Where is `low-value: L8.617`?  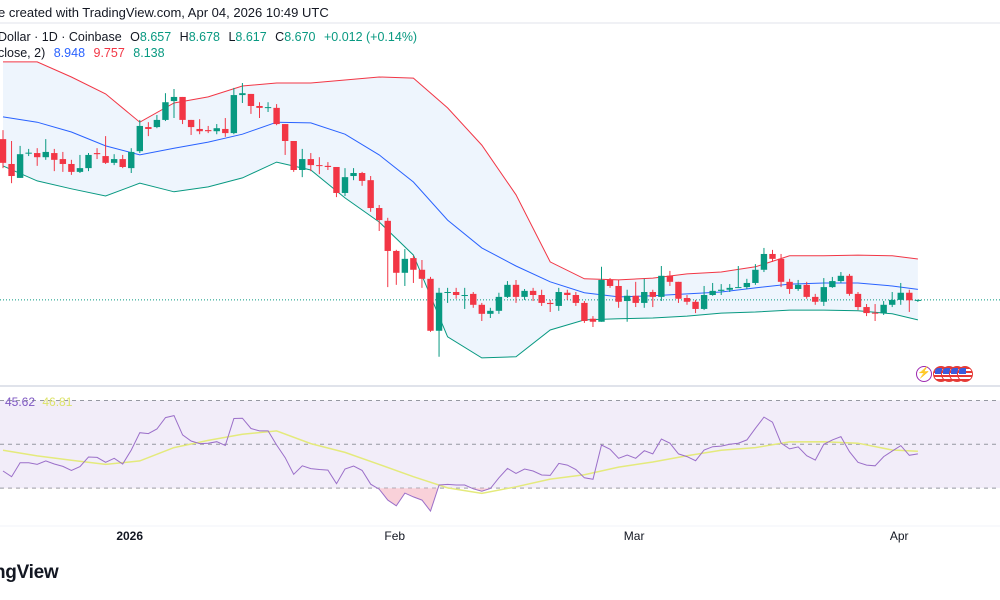
low-value: L8.617 is located at coordinates (247, 37).